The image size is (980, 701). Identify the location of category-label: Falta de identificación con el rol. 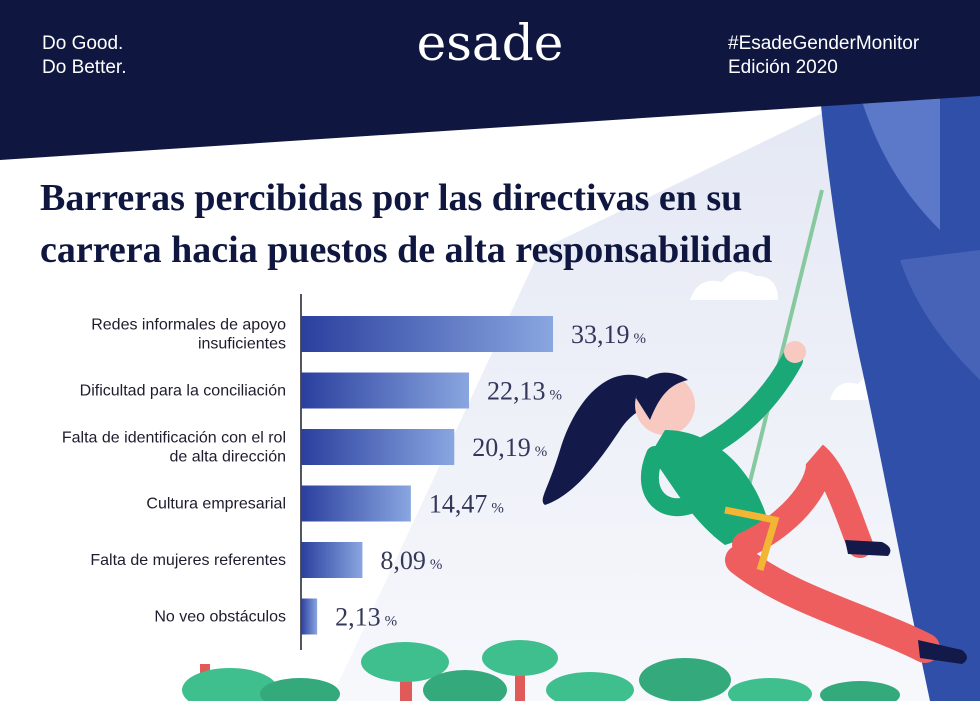
(174, 438).